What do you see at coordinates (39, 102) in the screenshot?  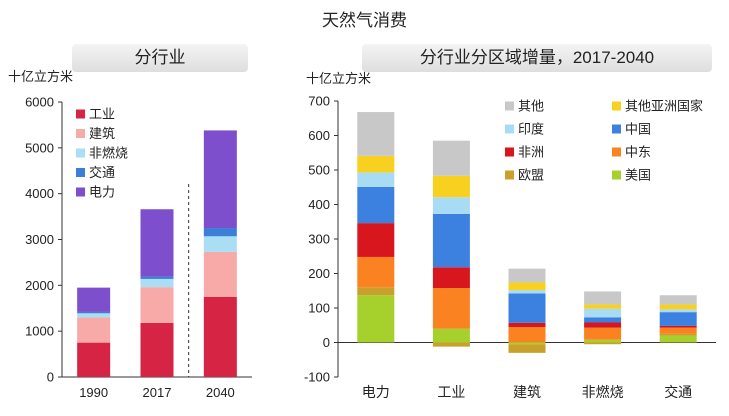 I see `chart0-y-tick-label: 6000` at bounding box center [39, 102].